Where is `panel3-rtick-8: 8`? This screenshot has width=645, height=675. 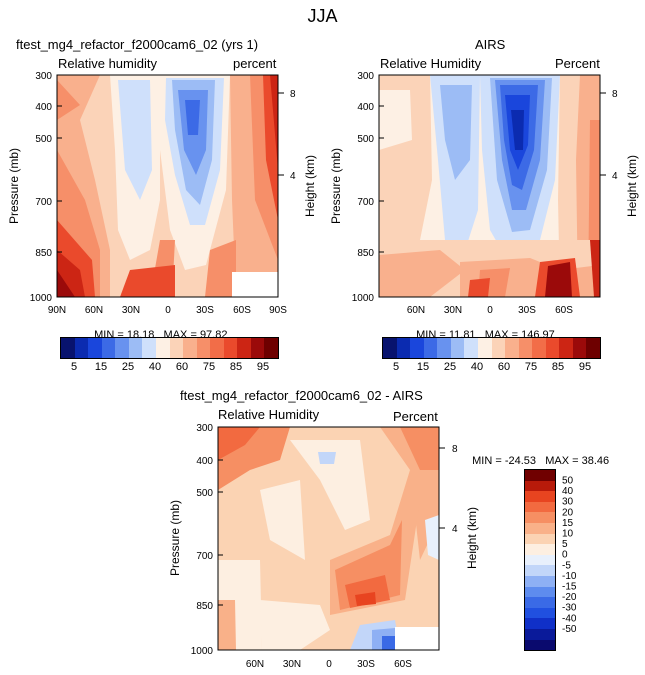
panel3-rtick-8: 8 is located at coordinates (455, 449).